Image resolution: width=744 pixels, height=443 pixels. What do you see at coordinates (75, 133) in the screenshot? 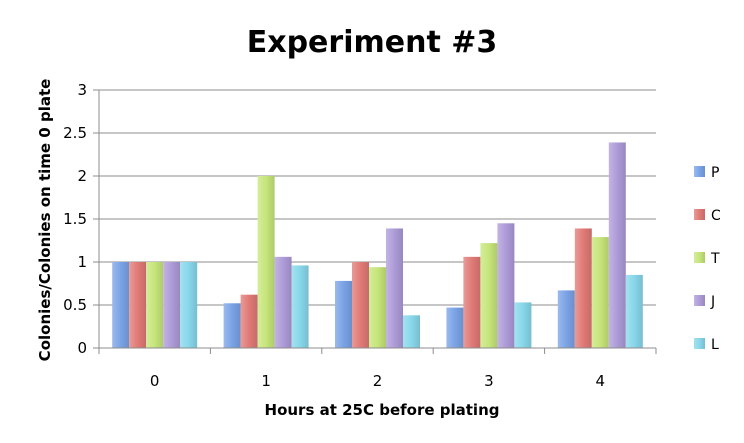
I see `y-tick-label: 2.5` at bounding box center [75, 133].